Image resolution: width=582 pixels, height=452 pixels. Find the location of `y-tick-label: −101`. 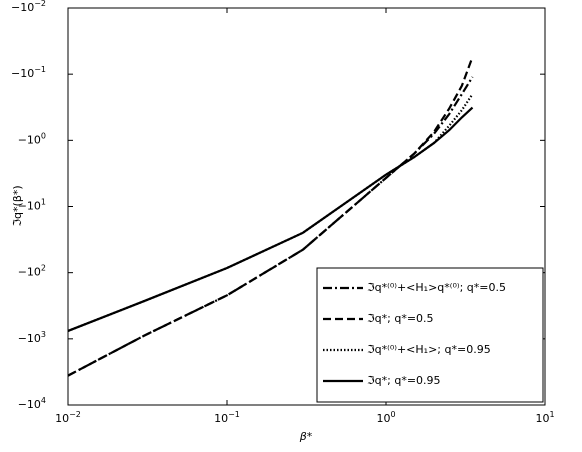

y-tick-label: −101 is located at coordinates (32, 205).